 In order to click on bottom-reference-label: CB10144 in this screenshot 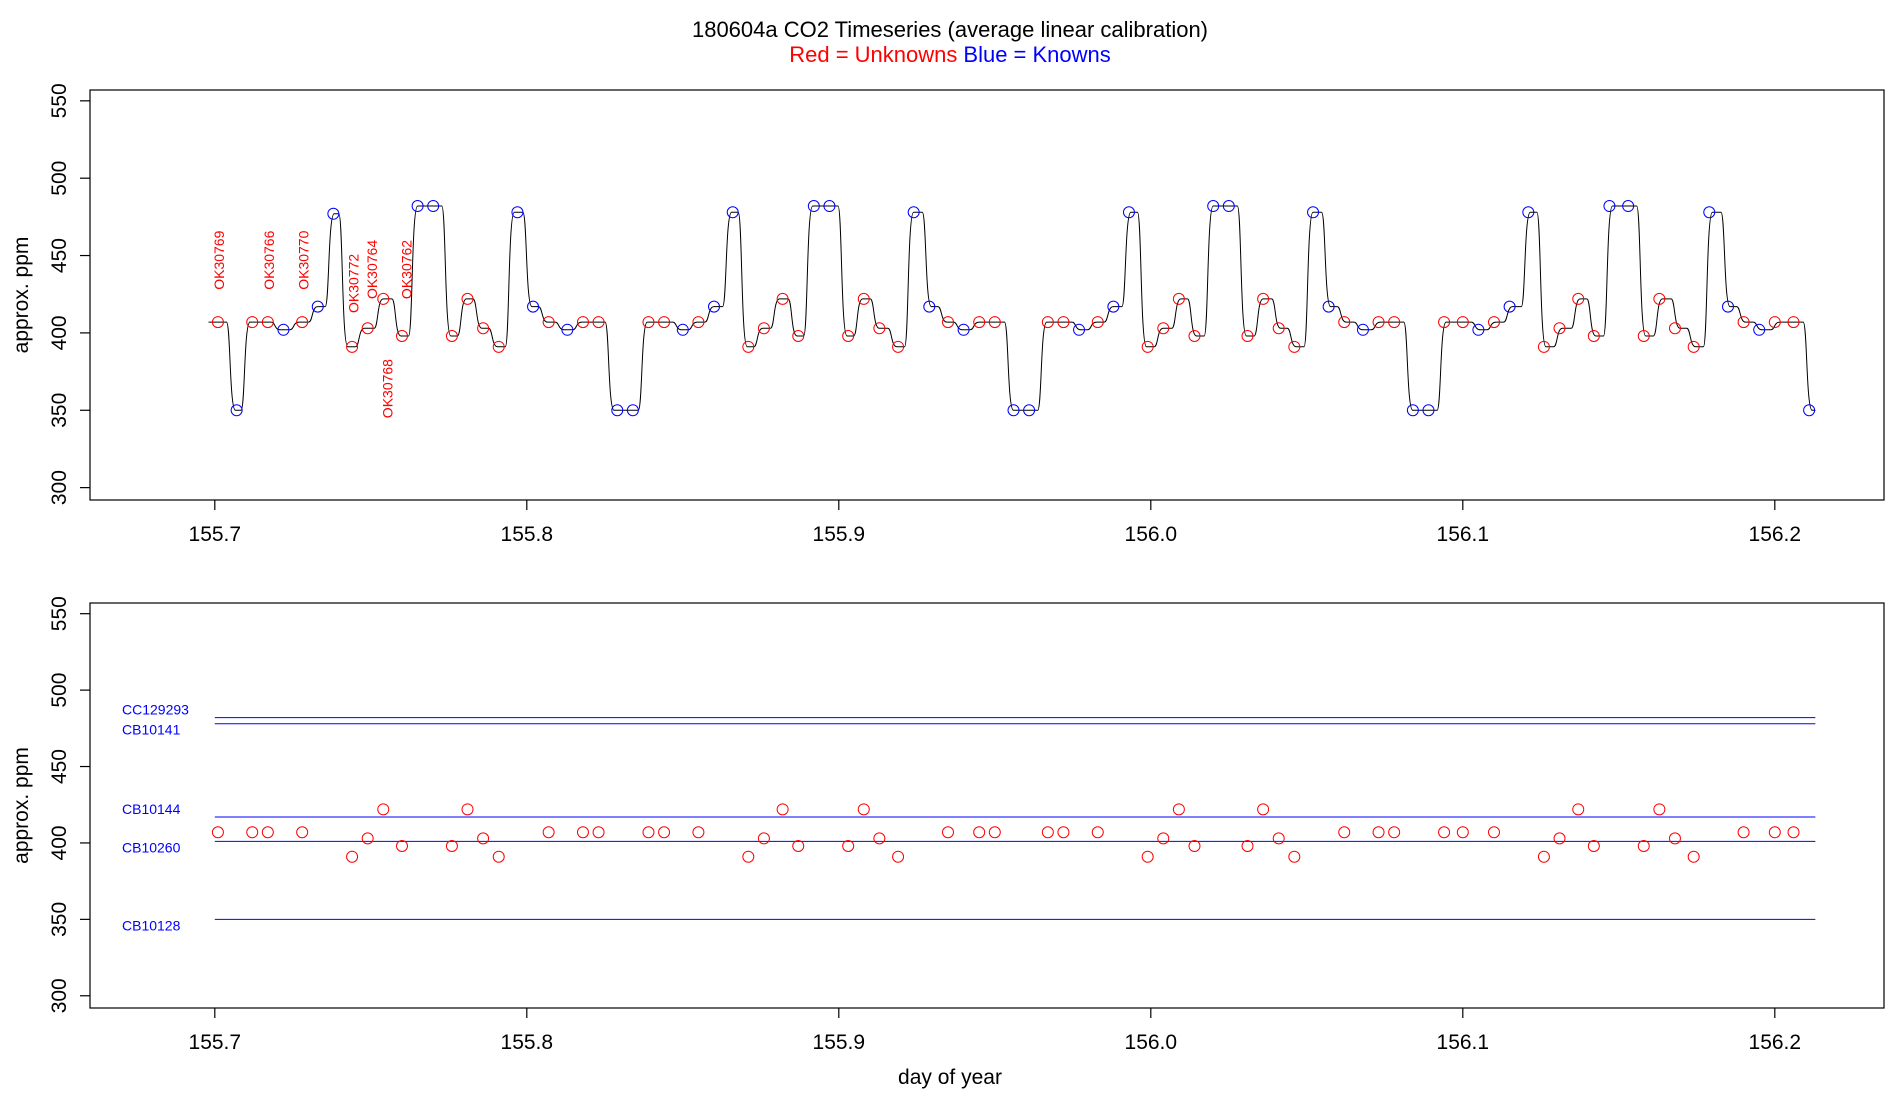, I will do `click(151, 809)`.